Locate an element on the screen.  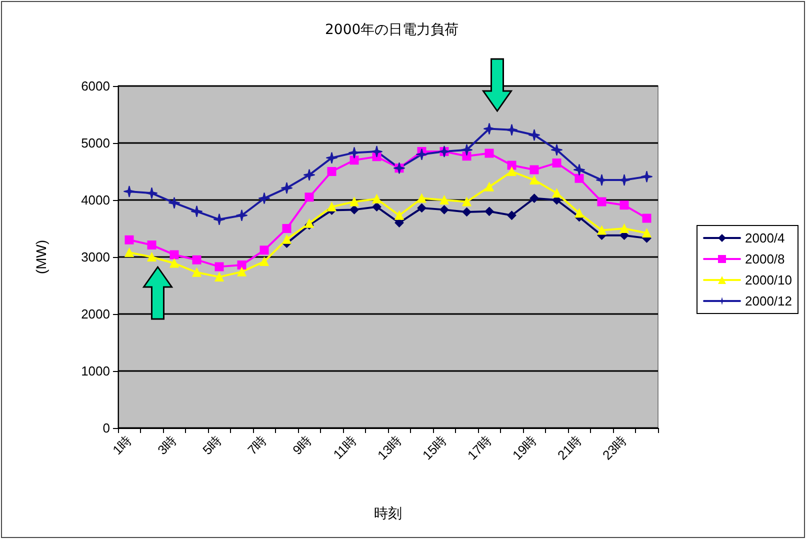
x-tick-label: 19時 is located at coordinates (525, 447).